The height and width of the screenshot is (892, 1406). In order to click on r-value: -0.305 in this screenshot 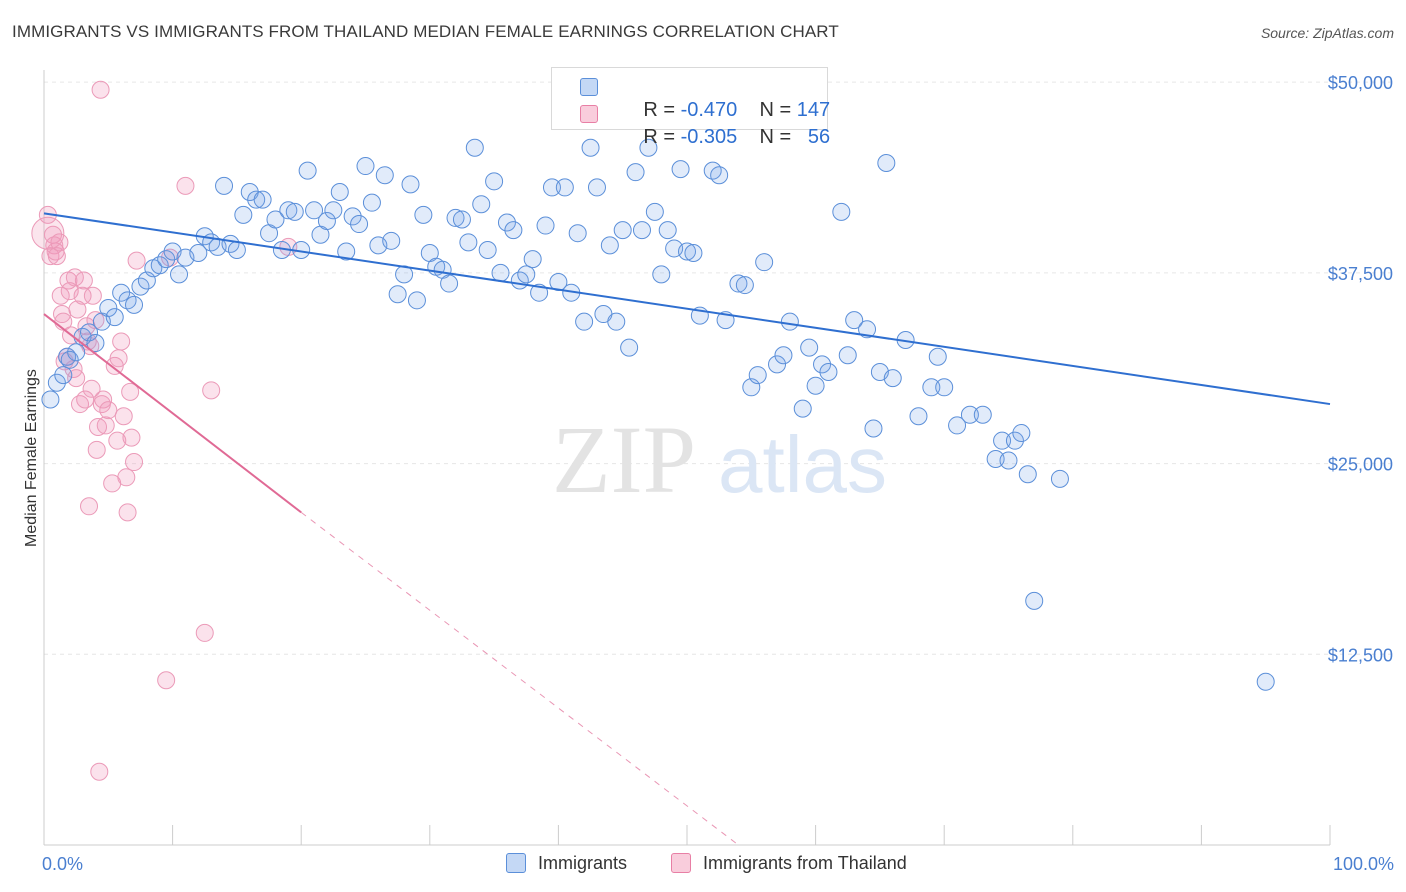, I will do `click(709, 137)`.